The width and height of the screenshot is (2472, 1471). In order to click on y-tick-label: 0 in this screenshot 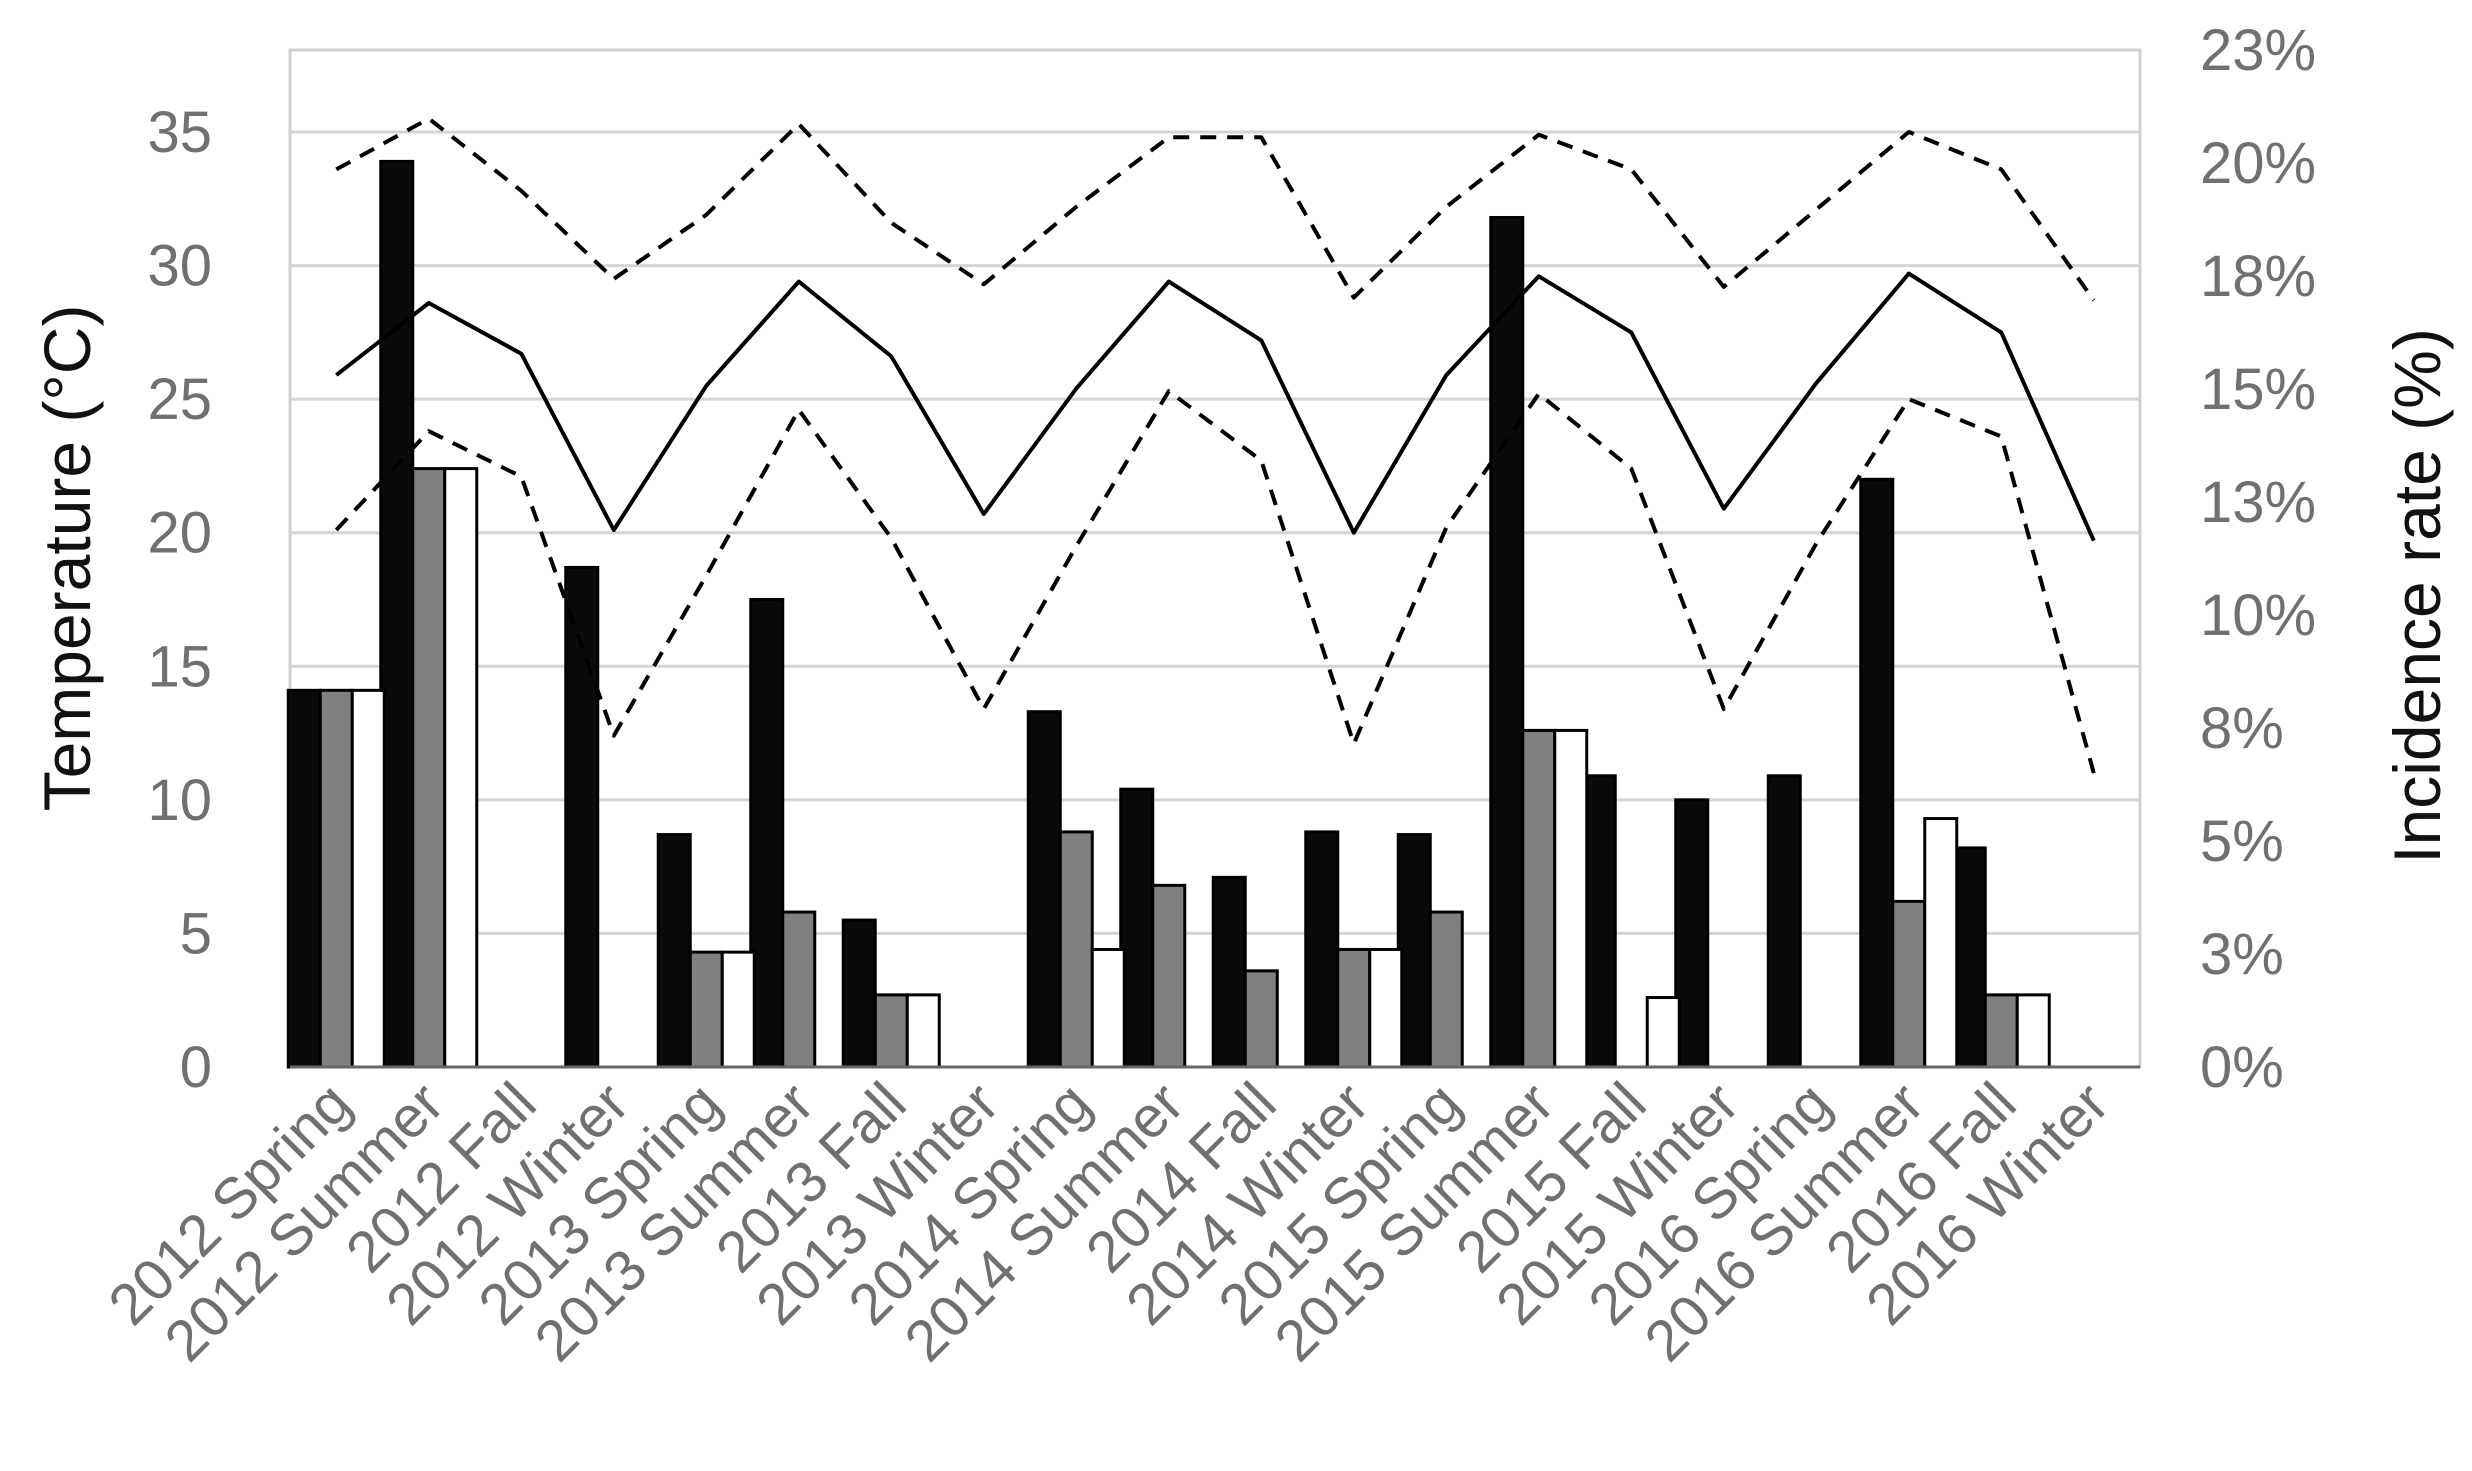, I will do `click(196, 1067)`.